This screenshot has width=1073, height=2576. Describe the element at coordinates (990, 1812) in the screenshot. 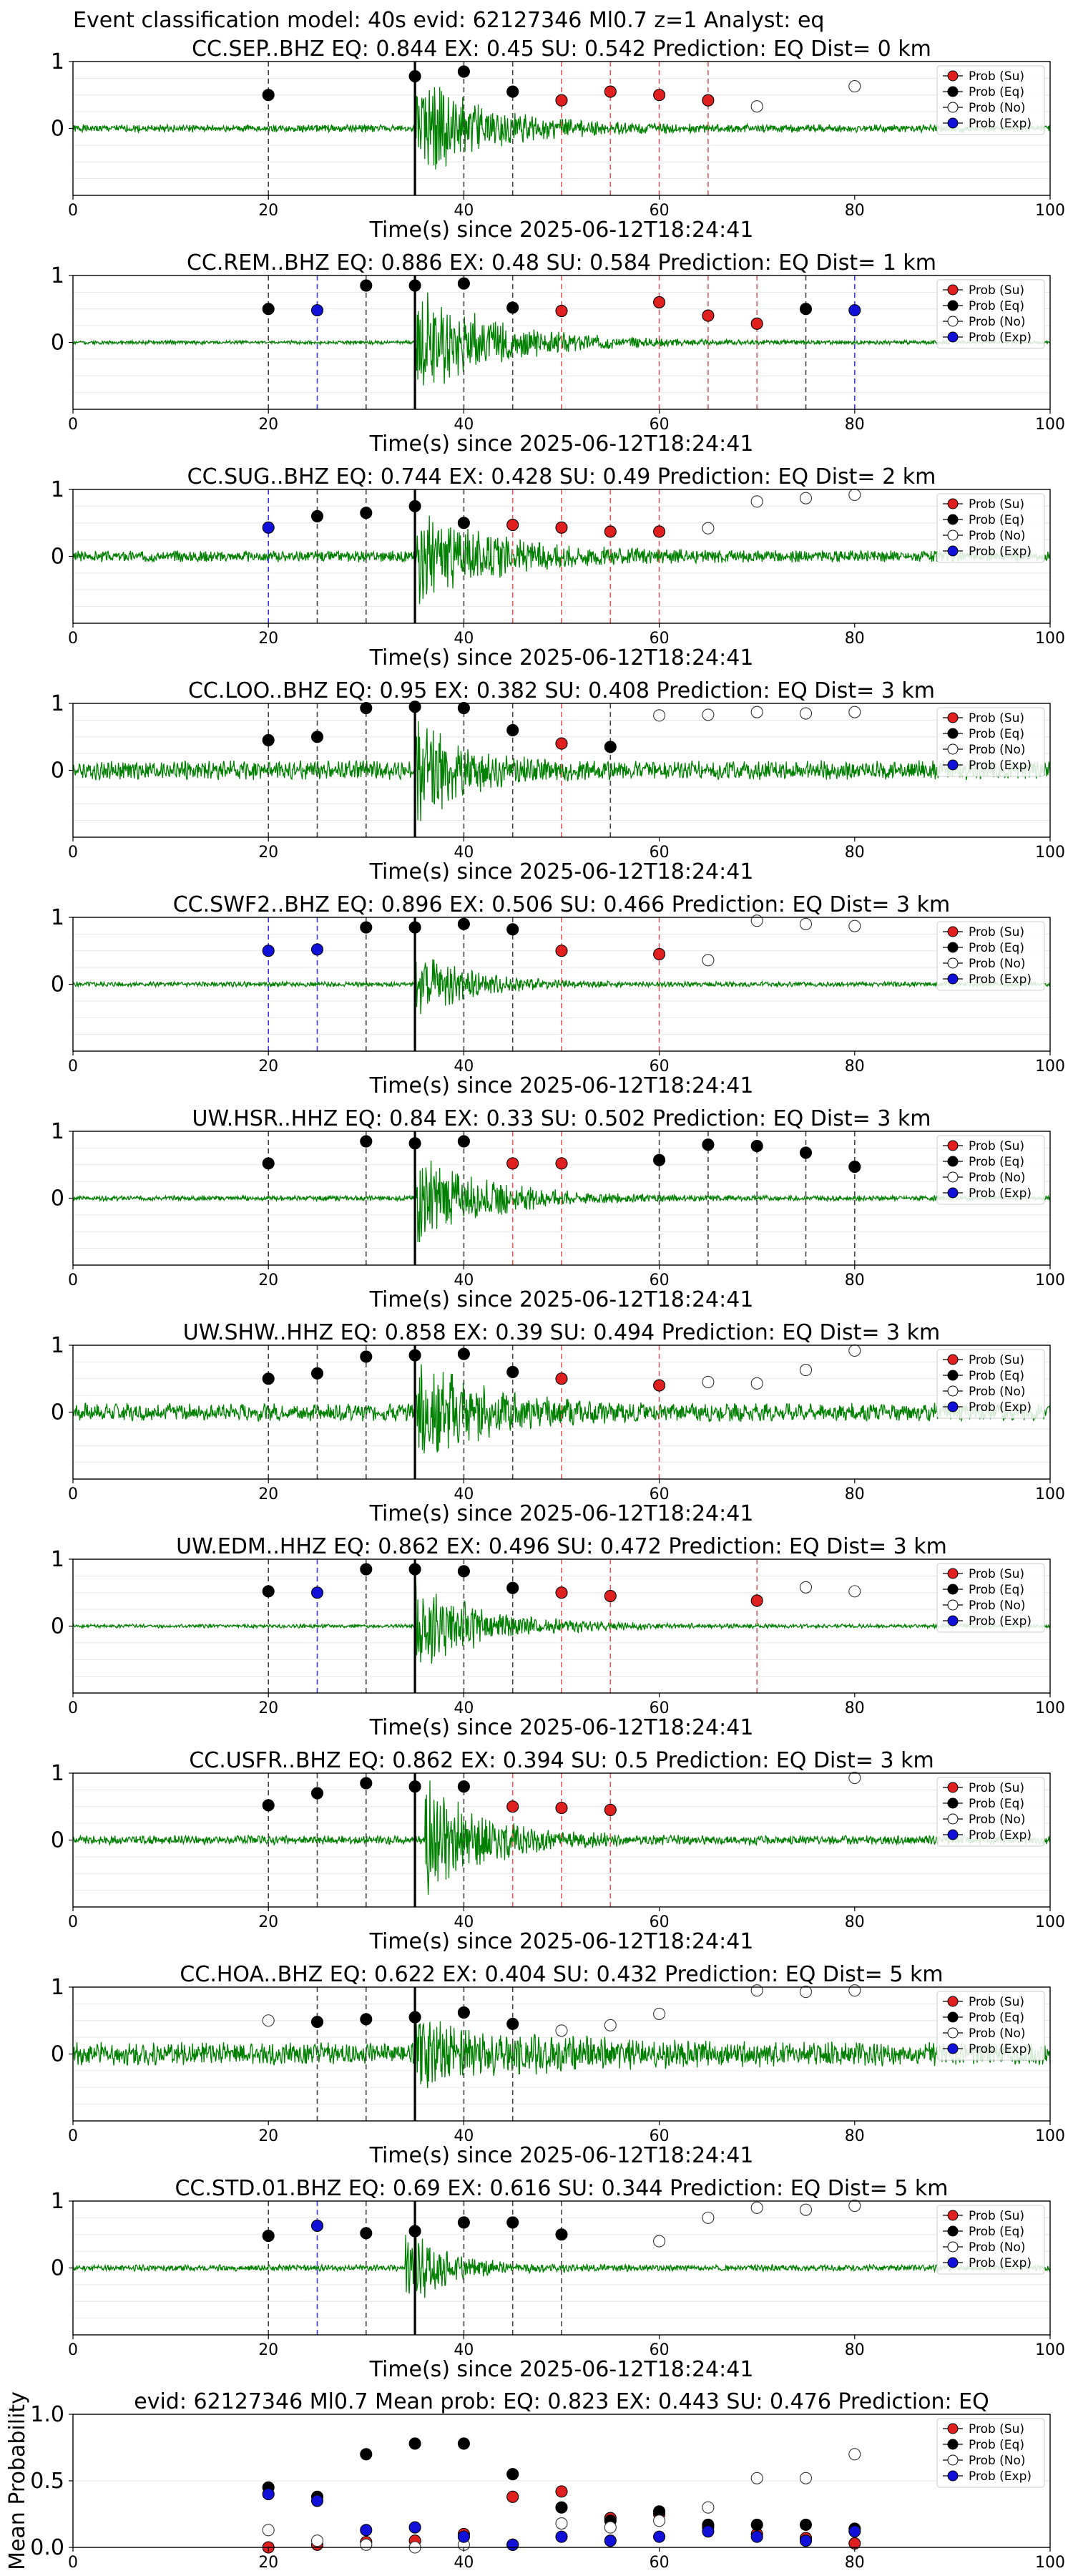

I see `legend: Prob (Su) Prob (Eq) Prob (No)Prob (Exp)` at that location.